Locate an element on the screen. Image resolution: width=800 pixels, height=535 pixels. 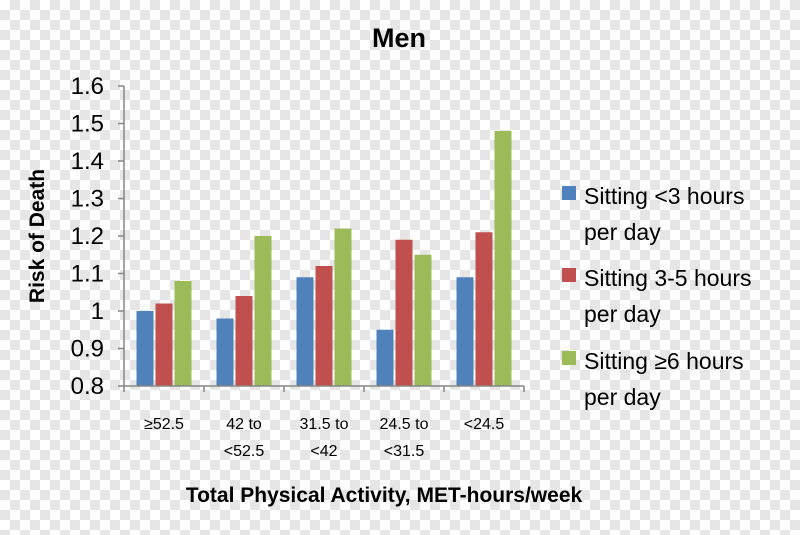
y-tick-label: 1.1 is located at coordinates (87, 274).